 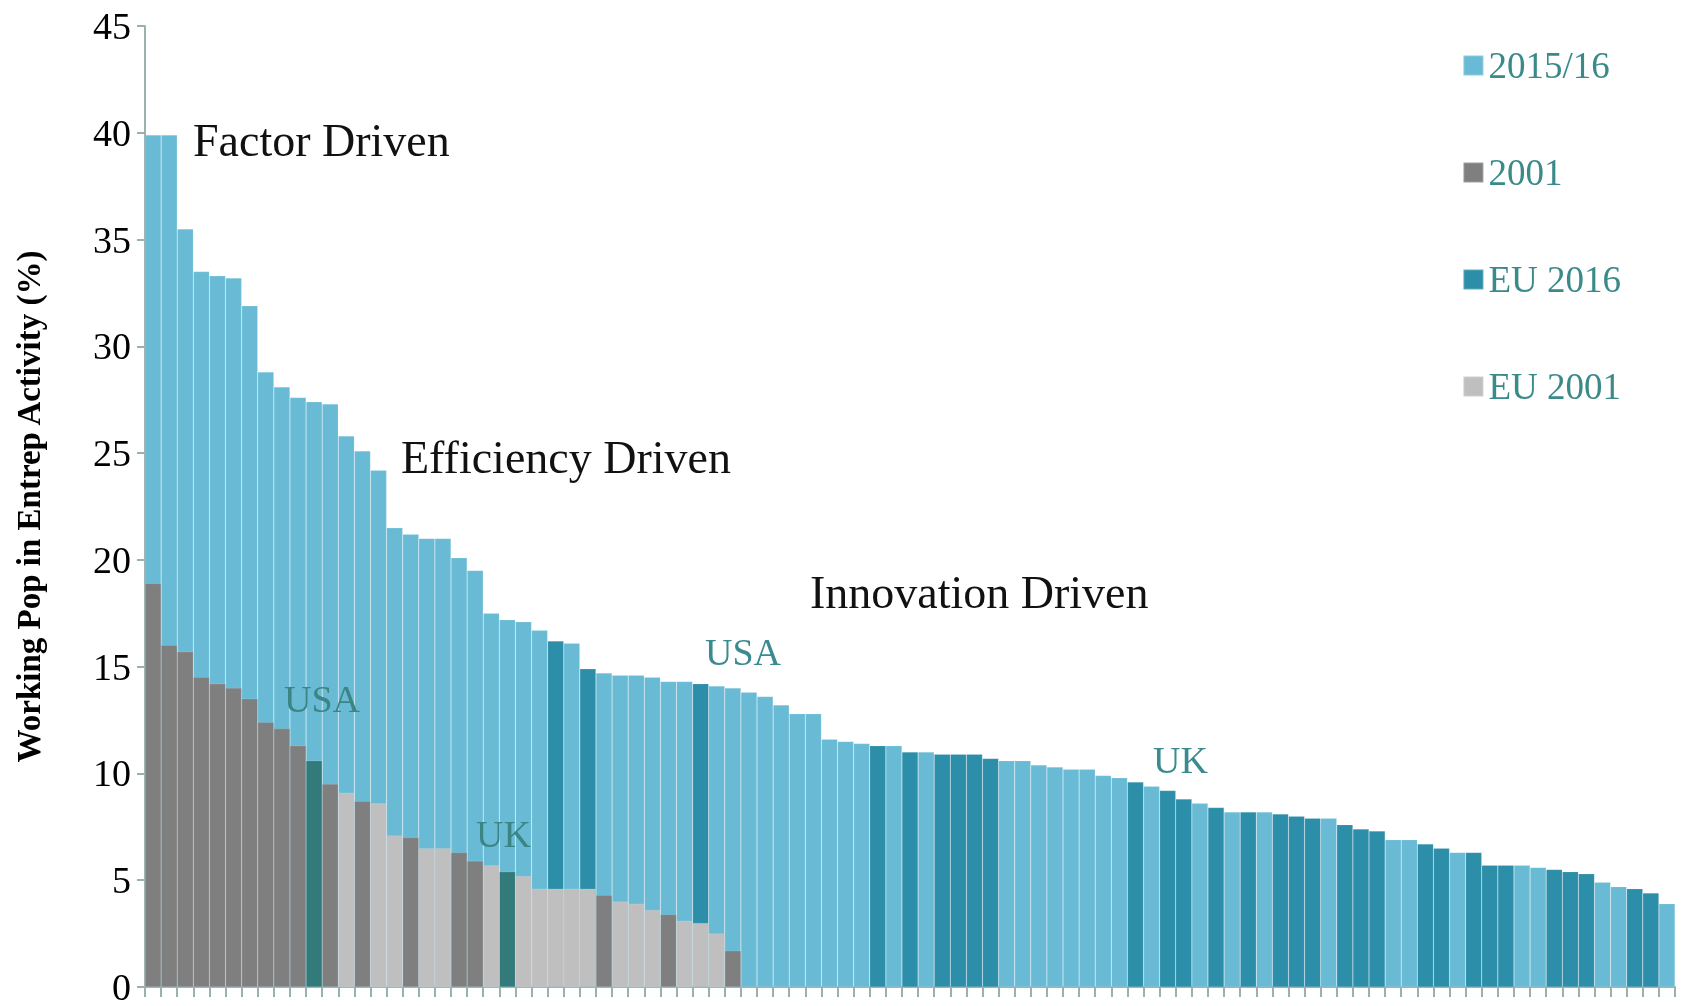 I want to click on annotation: USA, so click(x=743, y=652).